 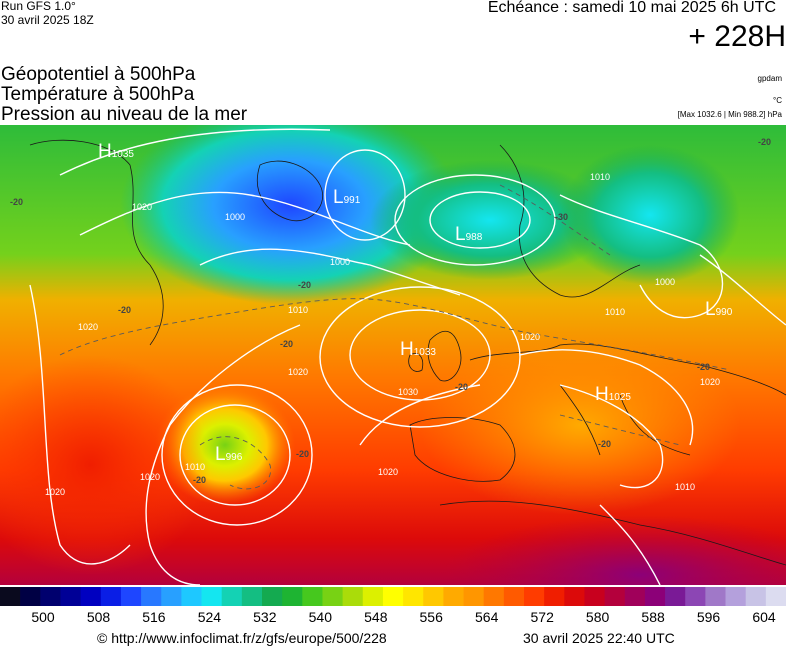 I want to click on colorbar-tick-label: 580, so click(x=597, y=617).